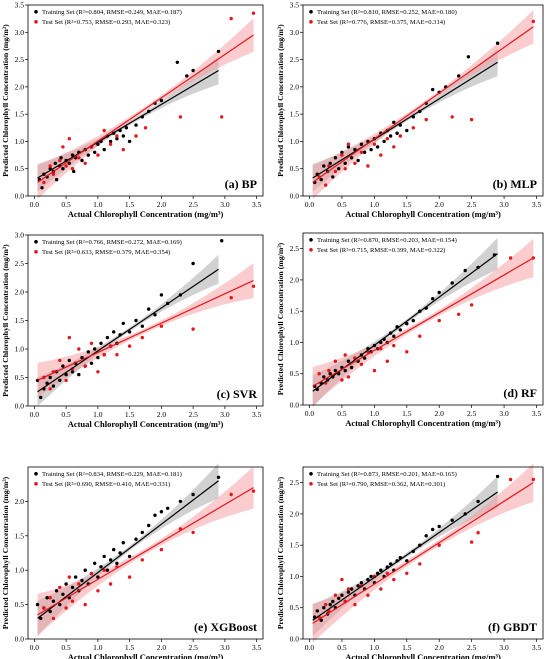  I want to click on panel-label: (d) RF, so click(520, 393).